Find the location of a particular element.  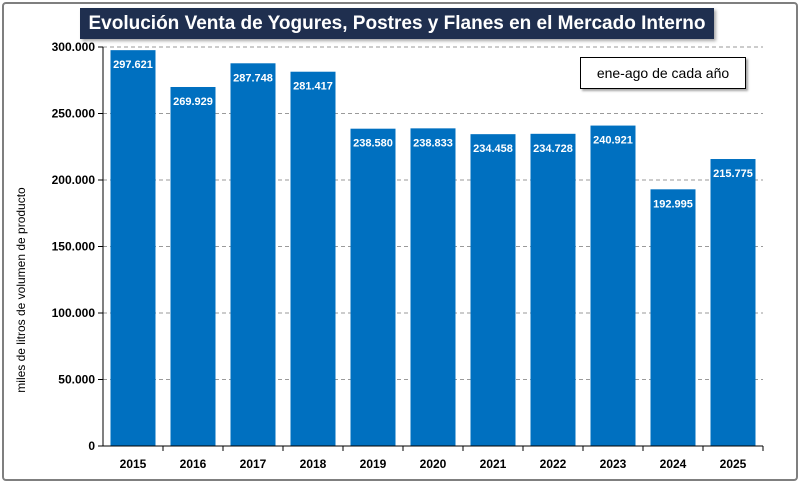

y-tick-label: 200.000 is located at coordinates (74, 180).